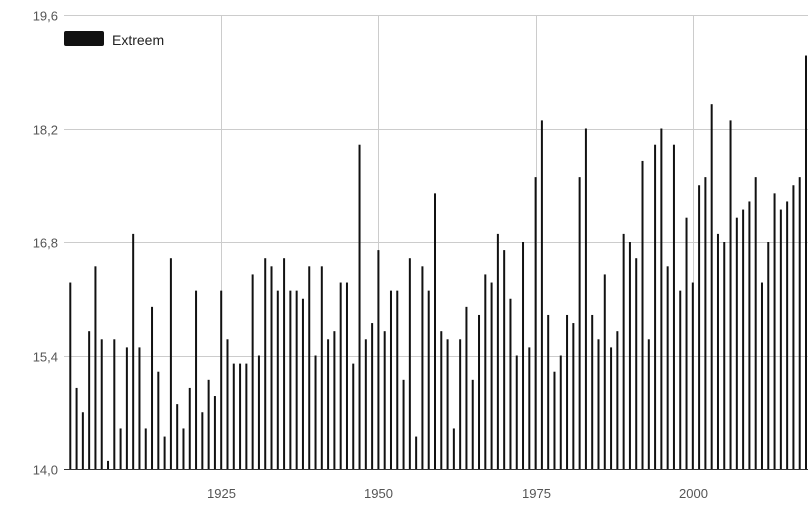  I want to click on bar-2007, so click(736, 343).